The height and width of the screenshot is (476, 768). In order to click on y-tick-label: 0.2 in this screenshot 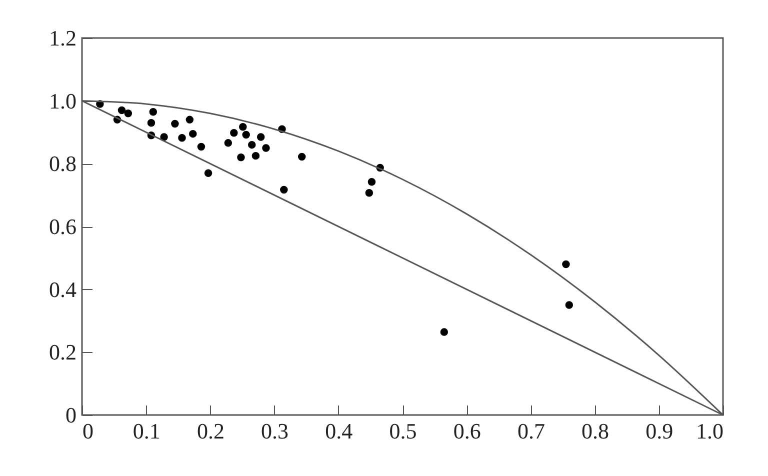, I will do `click(62, 352)`.